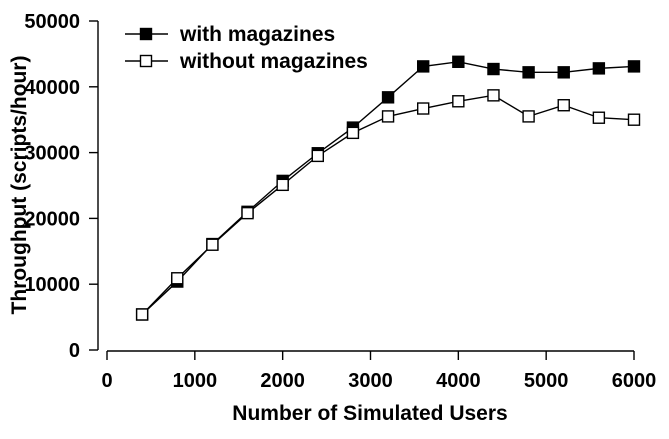 Image resolution: width=669 pixels, height=439 pixels. Describe the element at coordinates (370, 381) in the screenshot. I see `x-tick-label: 3000` at that location.